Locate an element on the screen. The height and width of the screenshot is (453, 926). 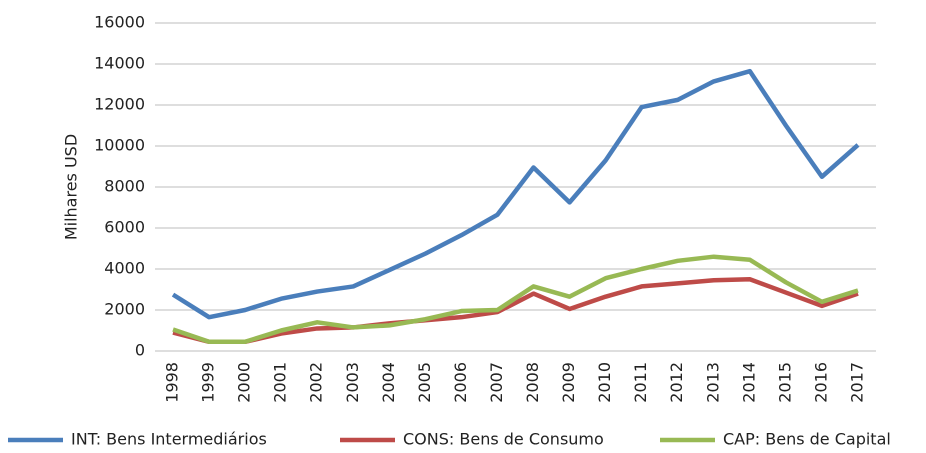
y-axis-label: Milhares USD is located at coordinates (71, 187).